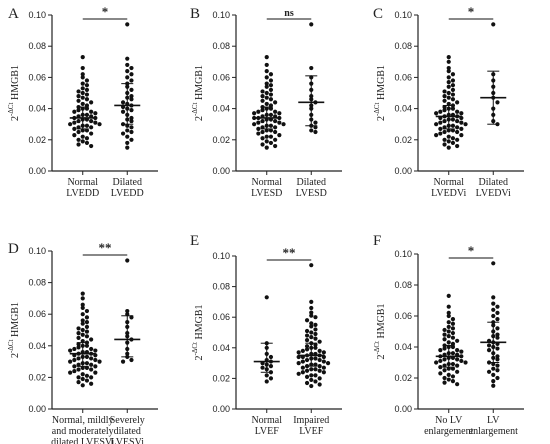  I want to click on y-tick-label: 0.00, so click(403, 171).